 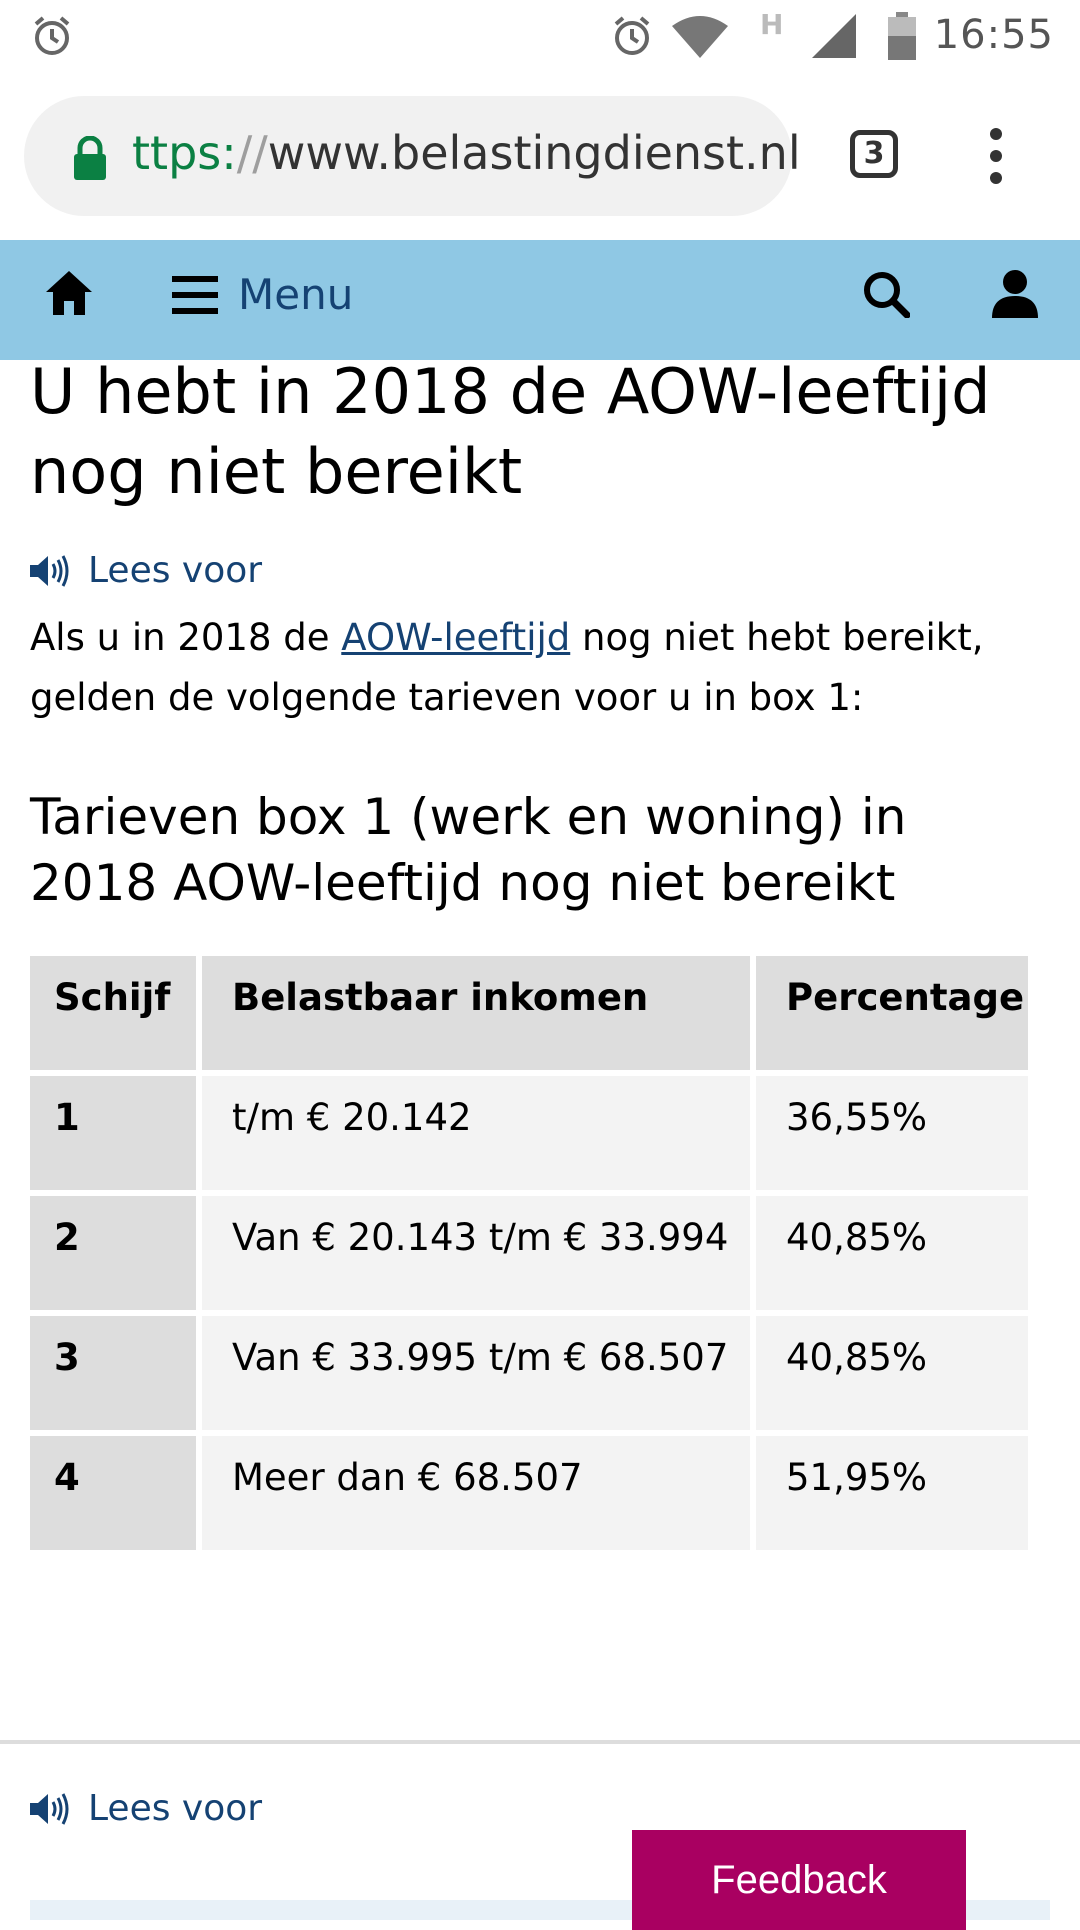 I want to click on url-host: www.belastingdienst.nl, so click(x=534, y=153).